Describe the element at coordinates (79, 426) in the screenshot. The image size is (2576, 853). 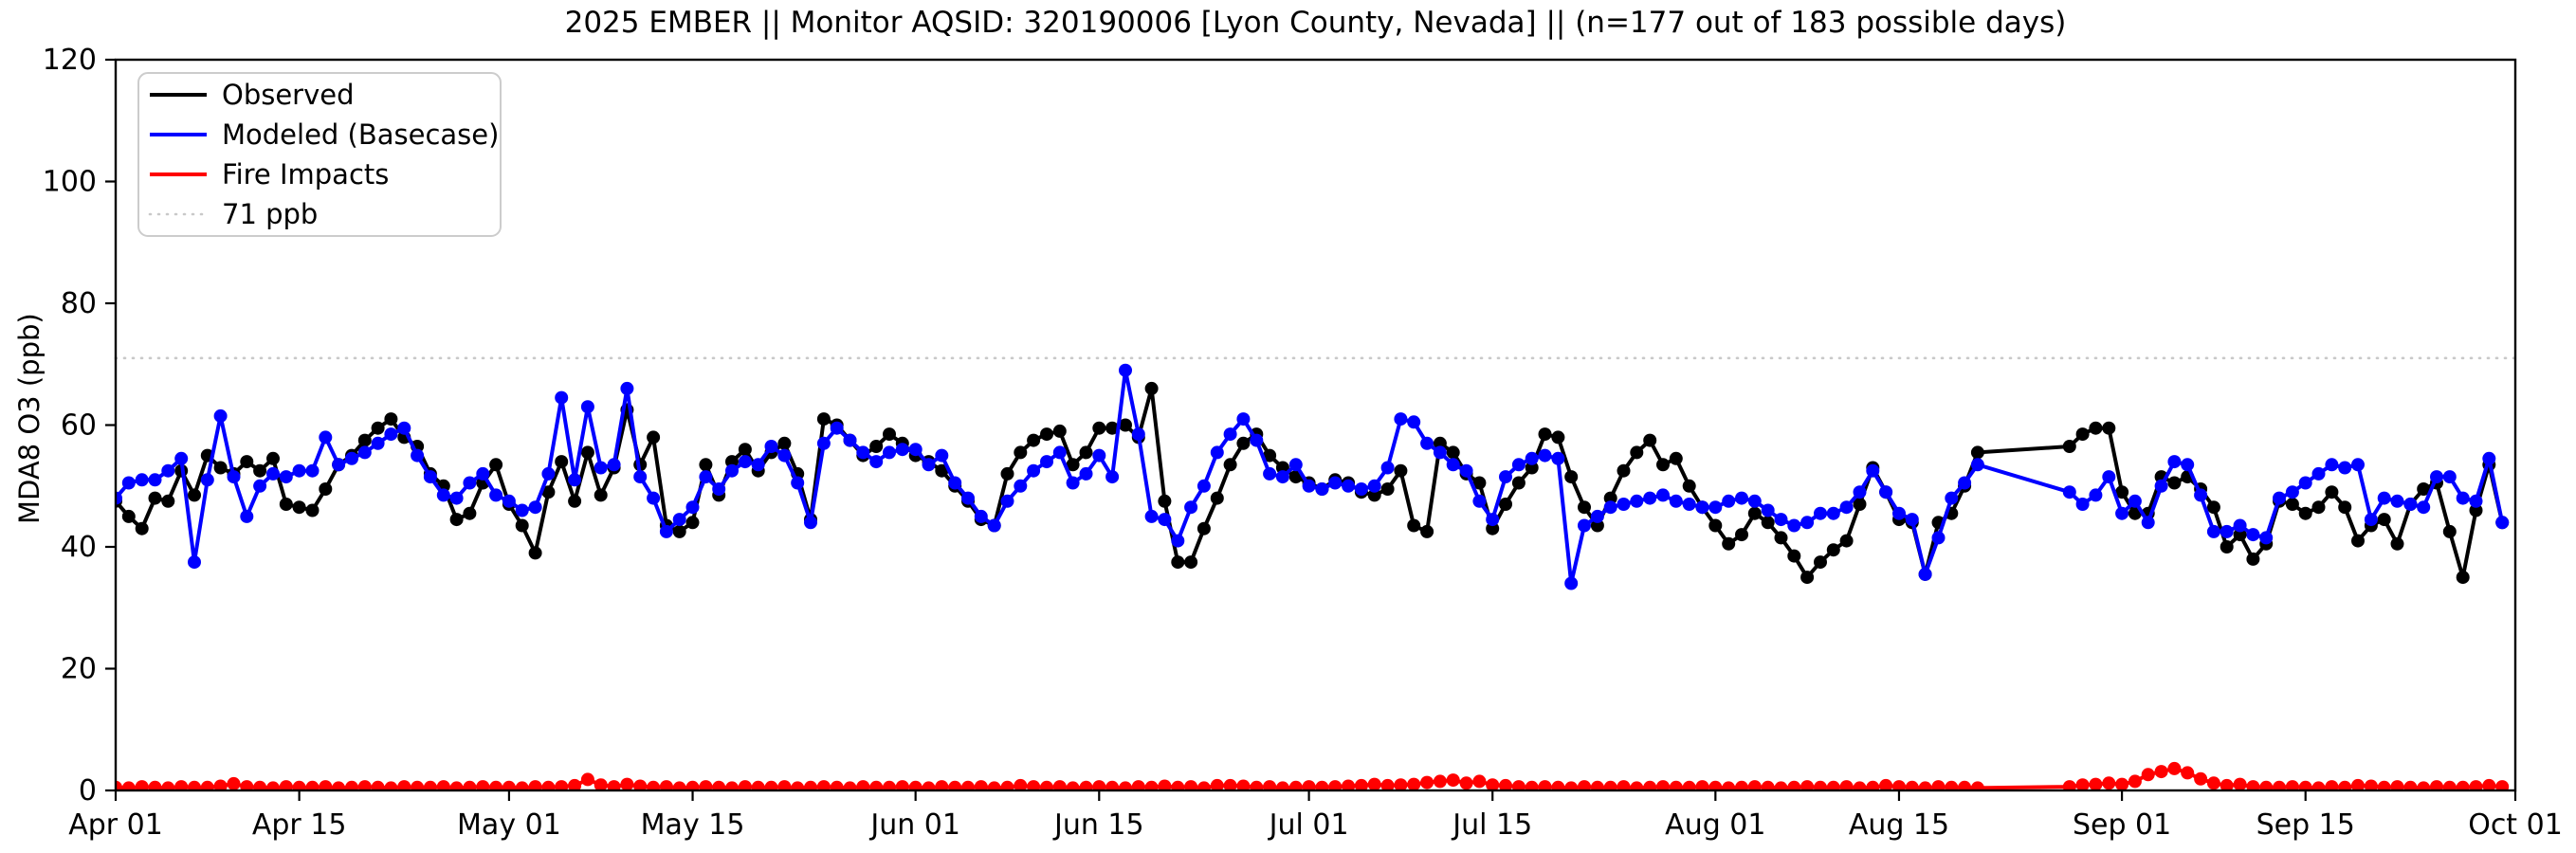
I see `y-axis-ticks: 0 20 40 60 80 100 120` at that location.